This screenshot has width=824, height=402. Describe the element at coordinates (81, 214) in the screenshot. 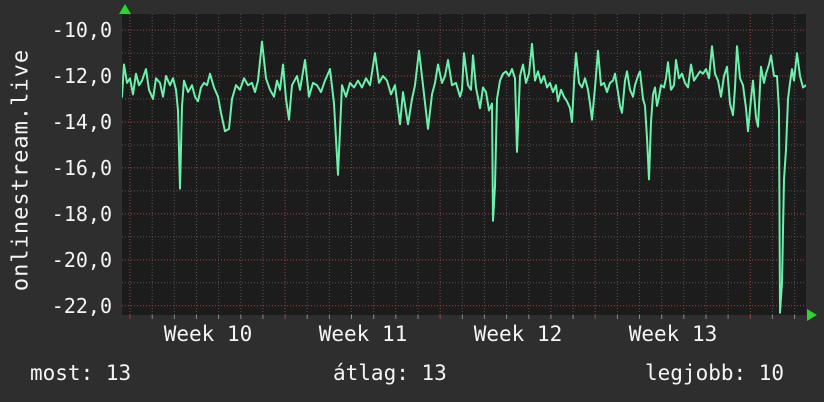

I see `y-tick-label: -18,0` at that location.